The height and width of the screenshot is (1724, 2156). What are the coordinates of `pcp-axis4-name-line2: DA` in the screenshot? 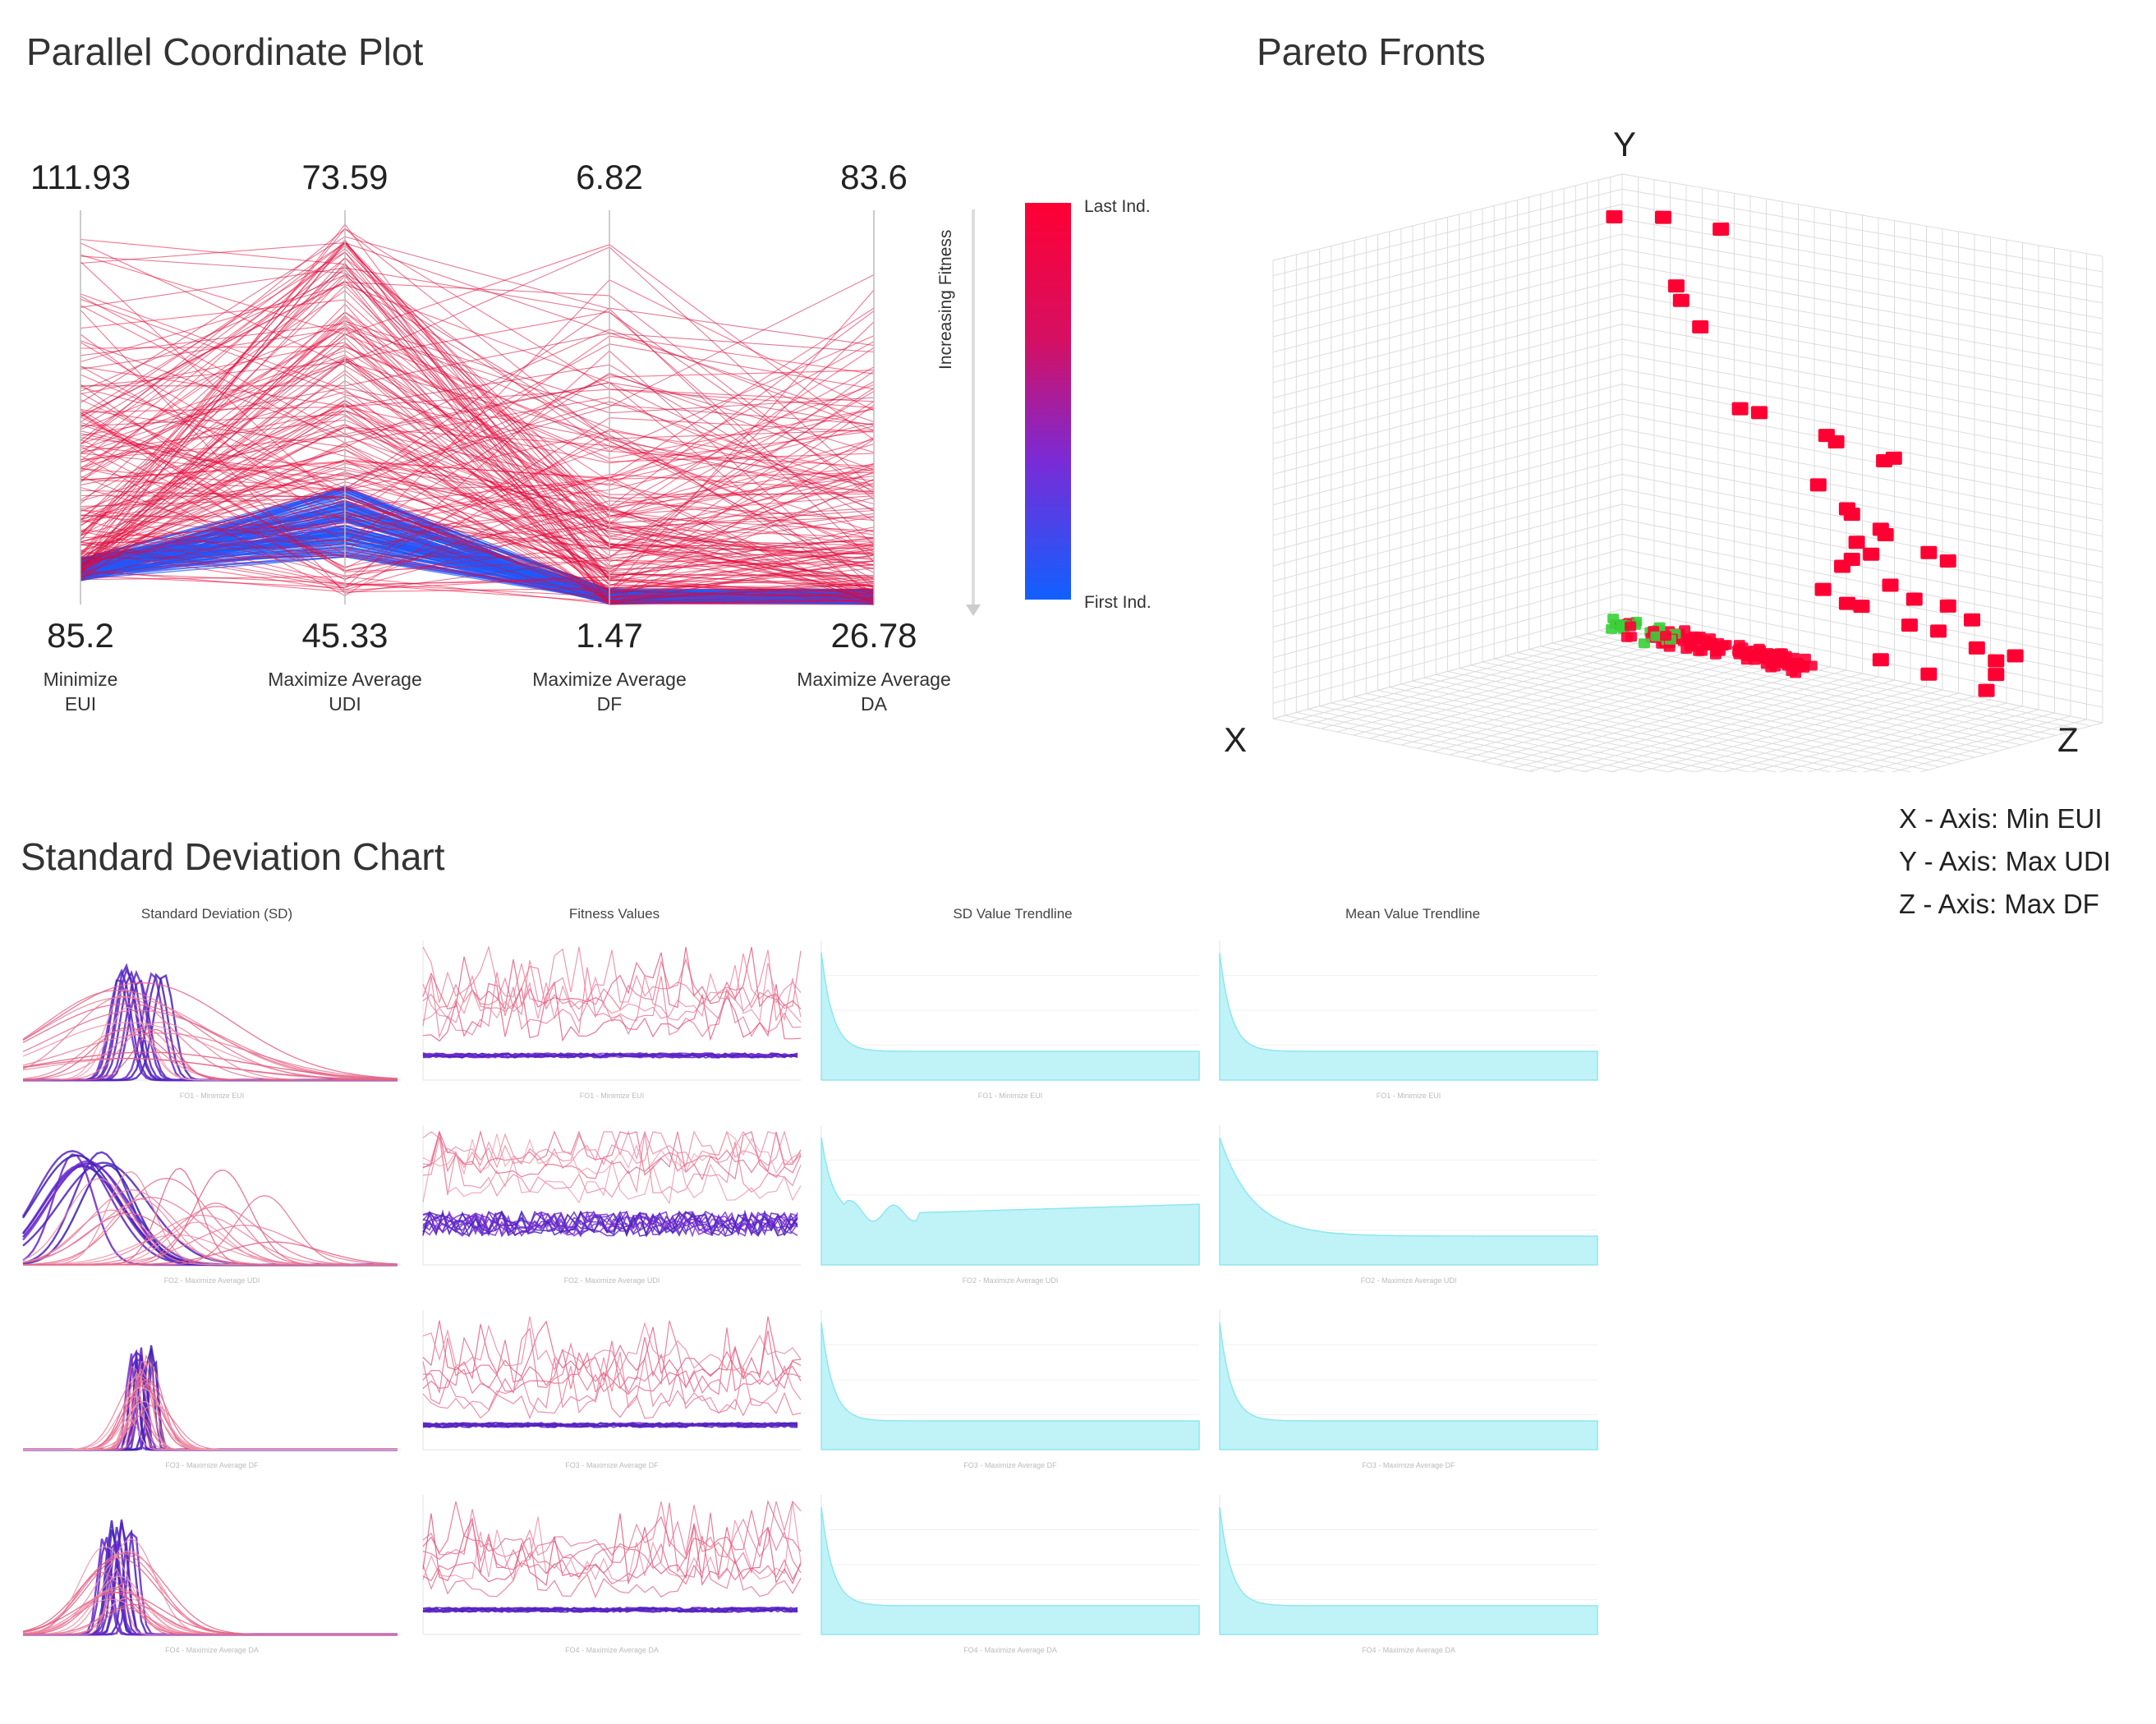 It's located at (874, 704).